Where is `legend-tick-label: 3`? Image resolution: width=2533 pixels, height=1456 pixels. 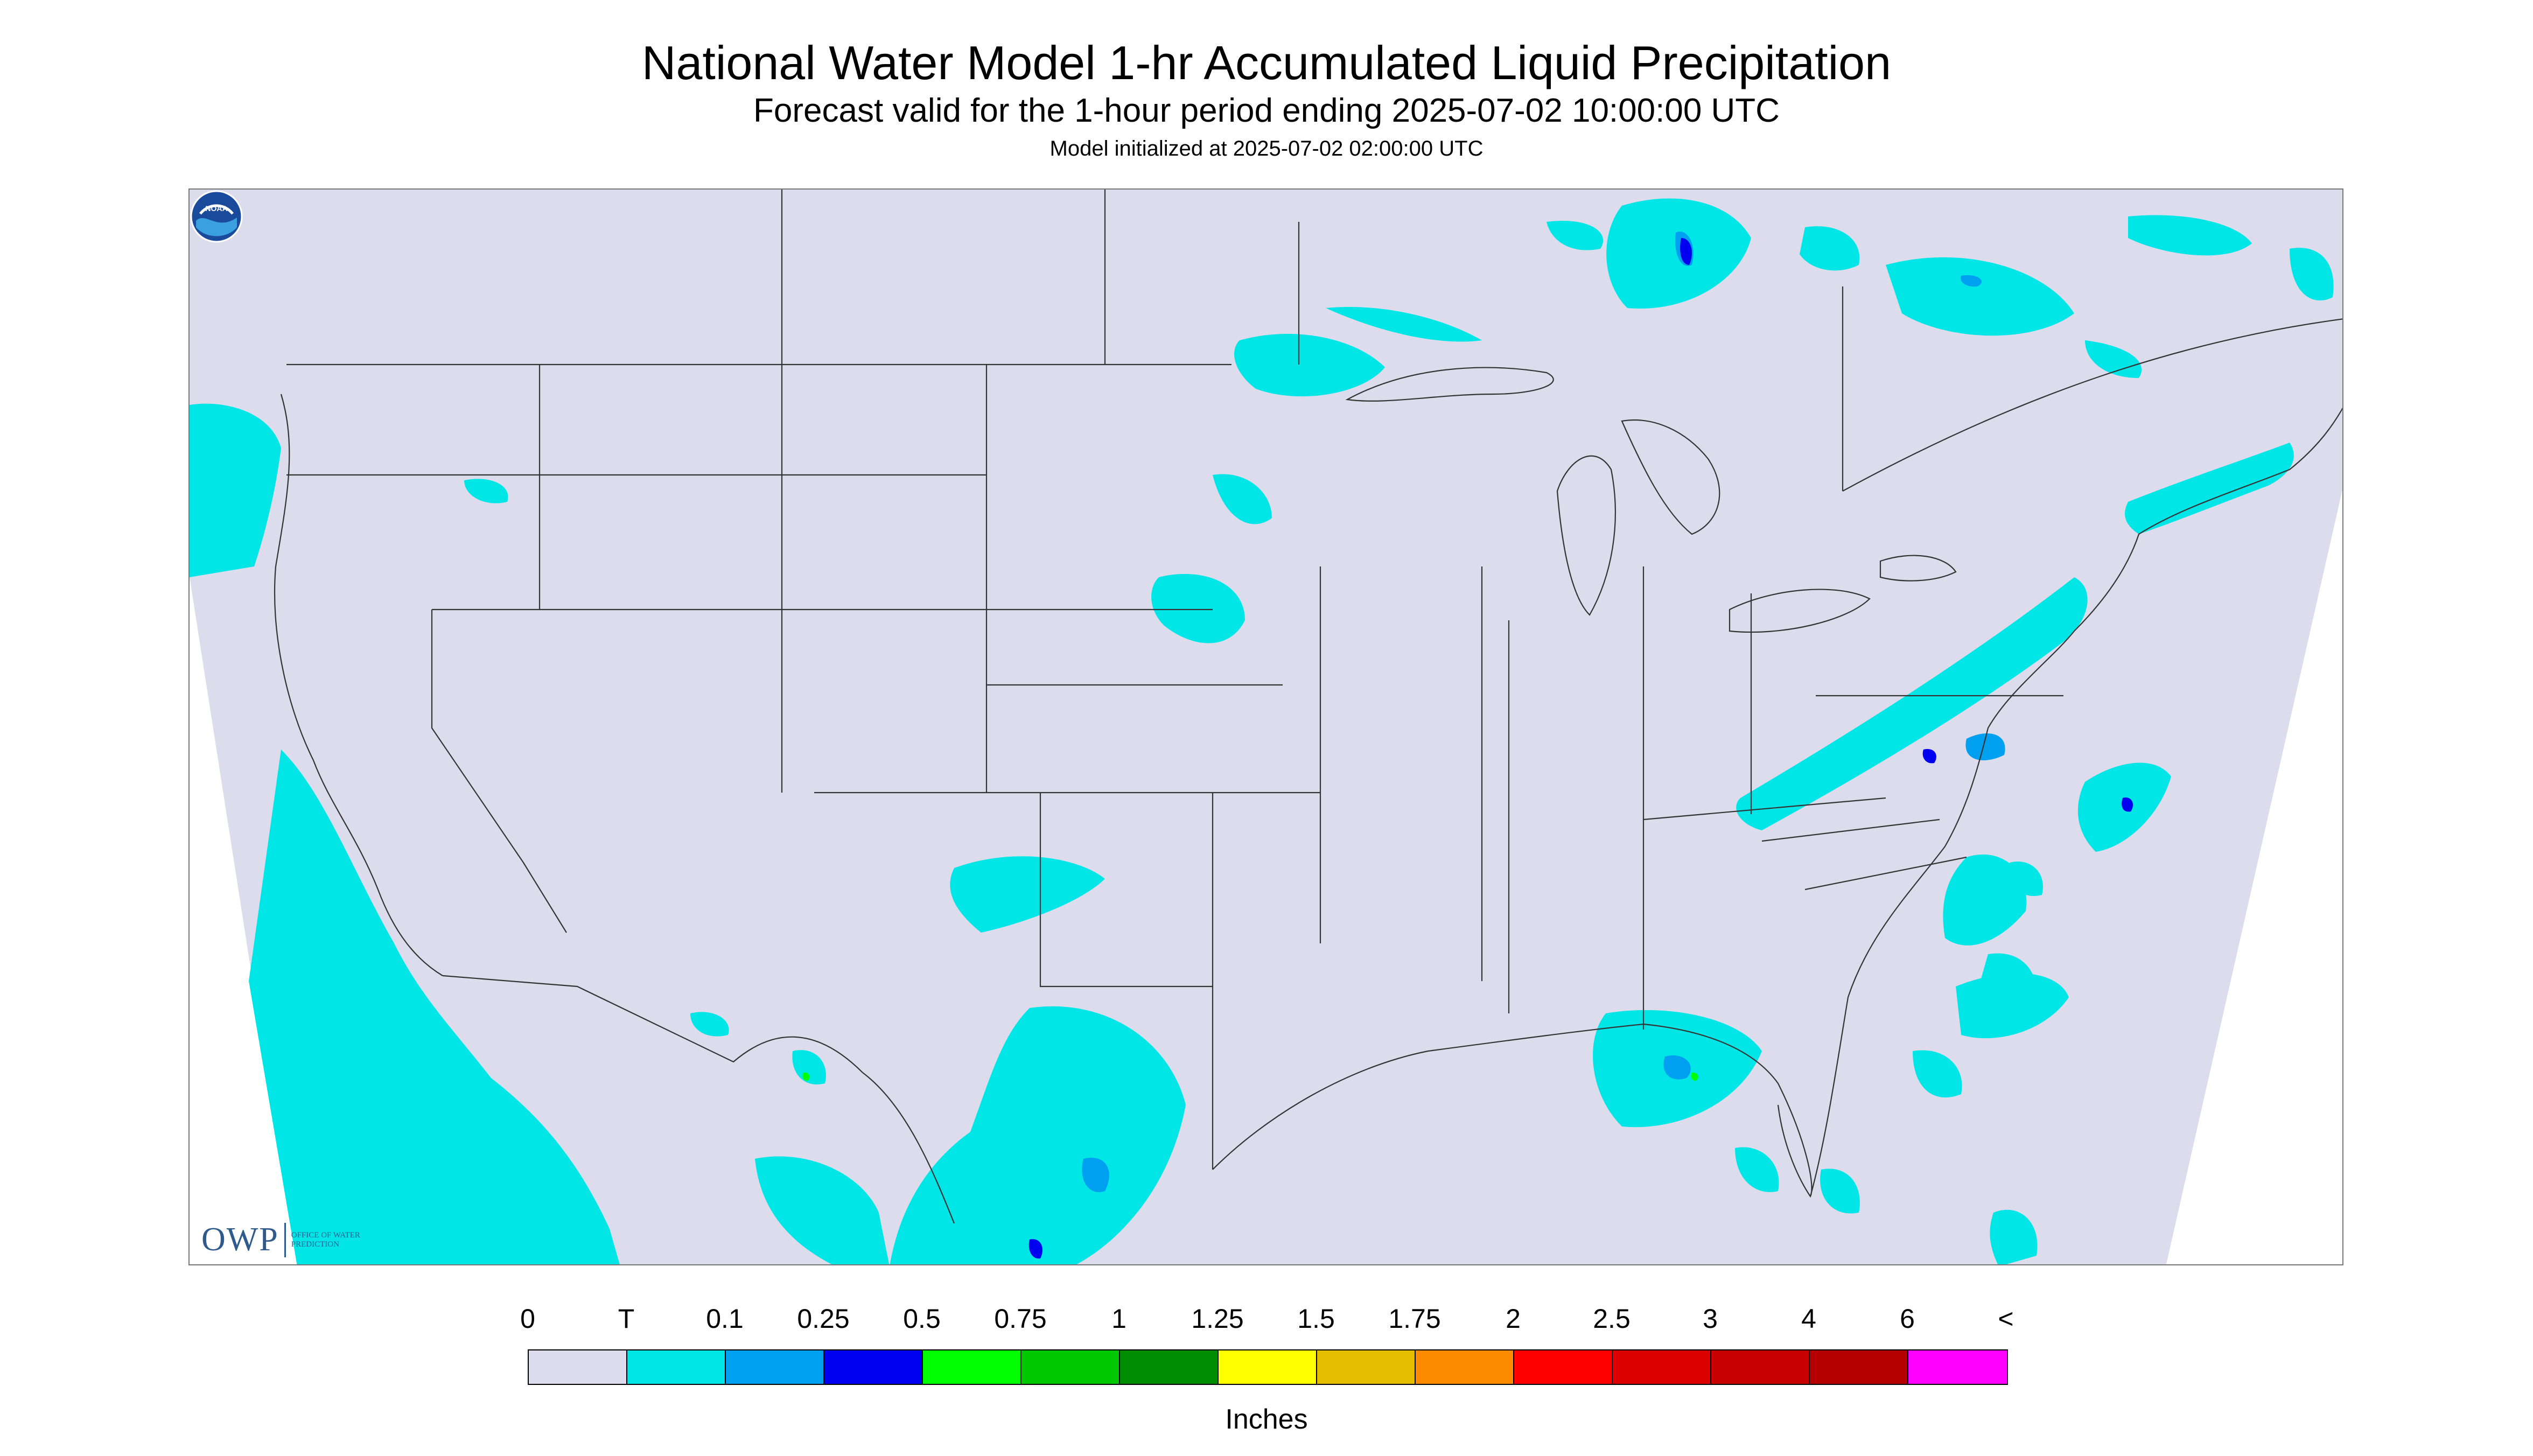
legend-tick-label: 3 is located at coordinates (1710, 1319).